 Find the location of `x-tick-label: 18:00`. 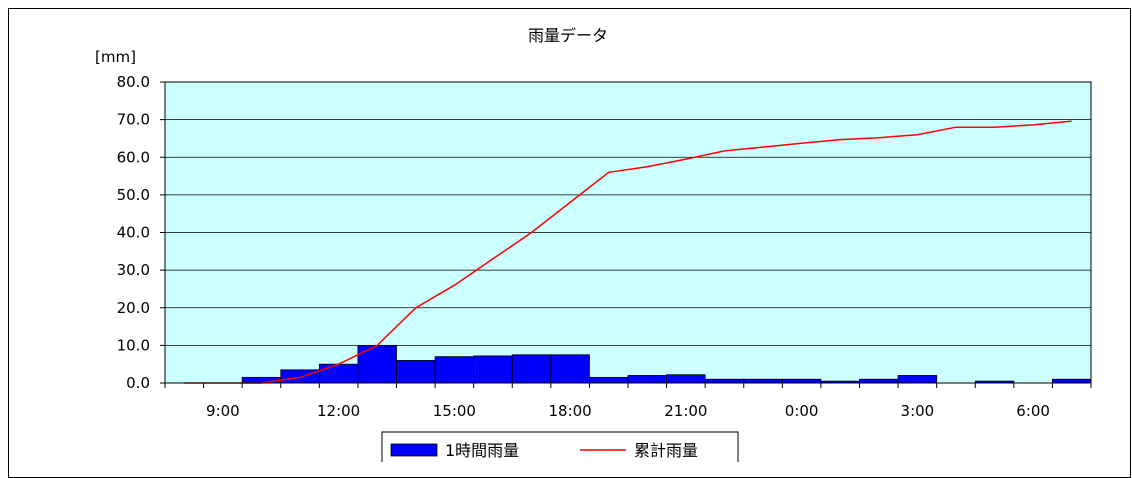

x-tick-label: 18:00 is located at coordinates (570, 411).